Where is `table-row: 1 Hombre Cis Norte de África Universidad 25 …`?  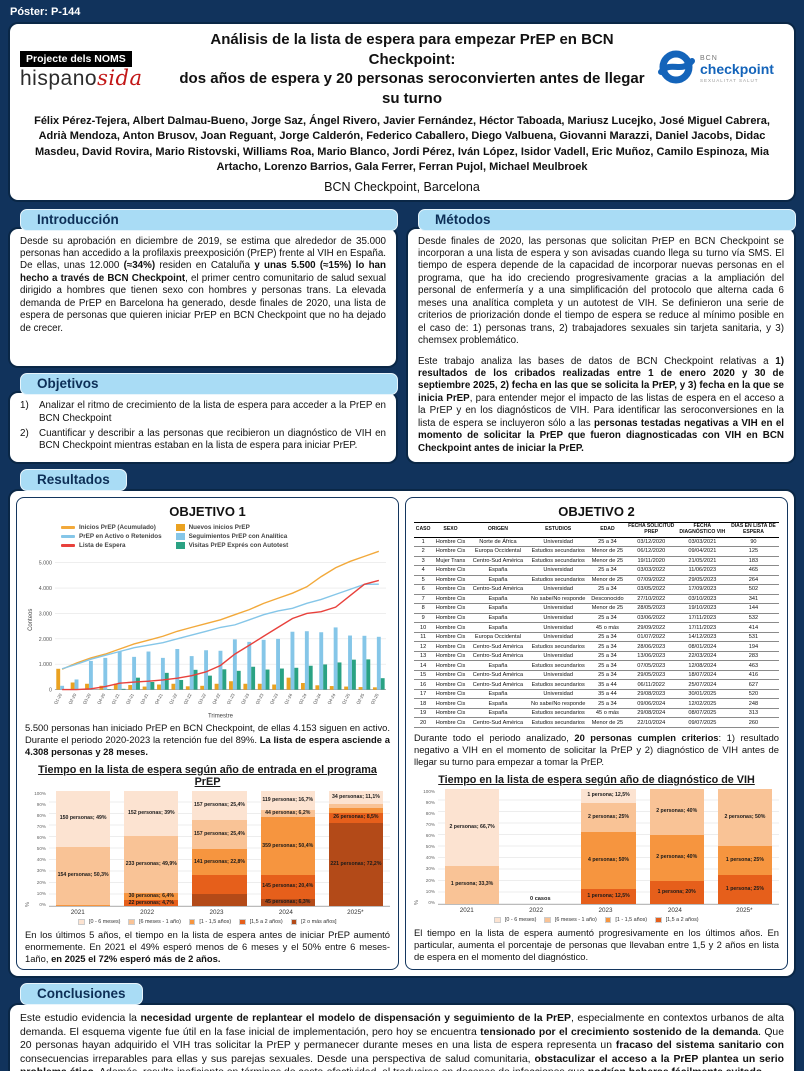 table-row: 1 Hombre Cis Norte de África Universidad 25 … is located at coordinates (596, 542).